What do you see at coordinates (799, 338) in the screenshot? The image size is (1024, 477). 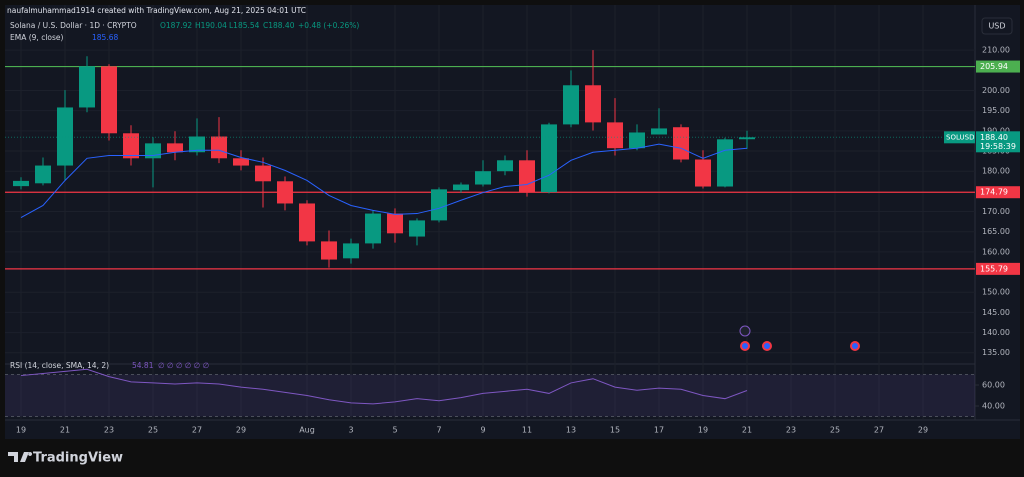 I see `event-icons` at bounding box center [799, 338].